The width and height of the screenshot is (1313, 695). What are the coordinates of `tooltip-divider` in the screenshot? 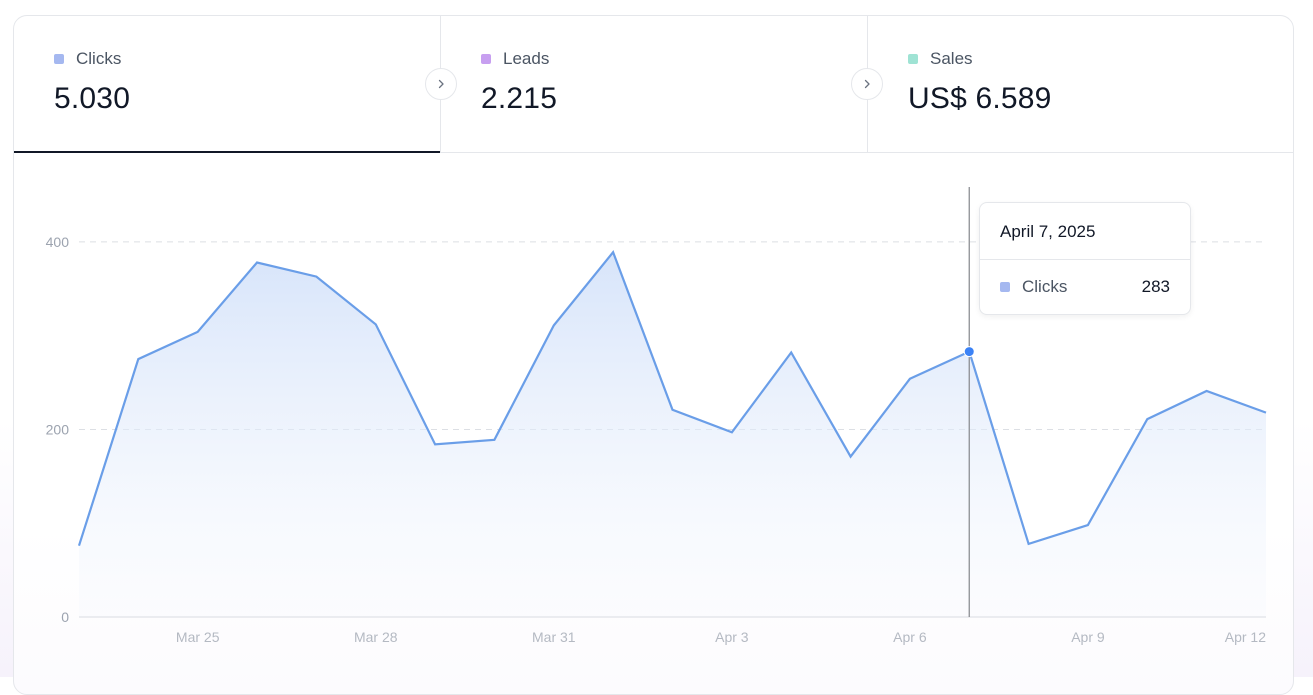 It's located at (1085, 259).